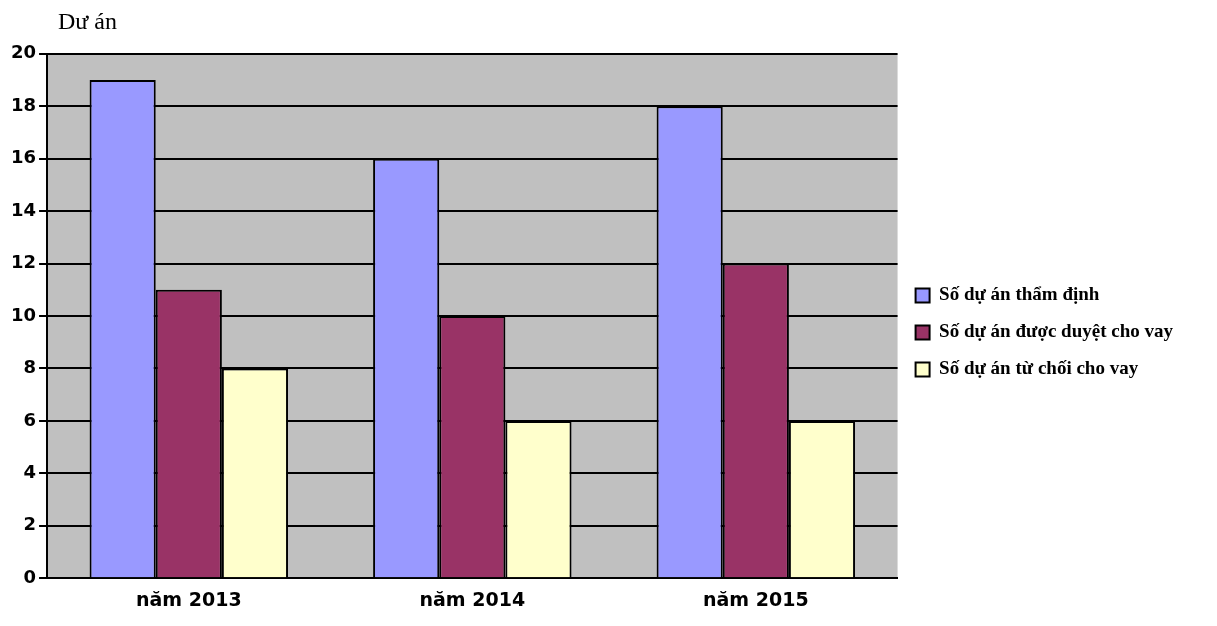  Describe the element at coordinates (88, 22) in the screenshot. I see `y-axis-title: Dư án` at that location.